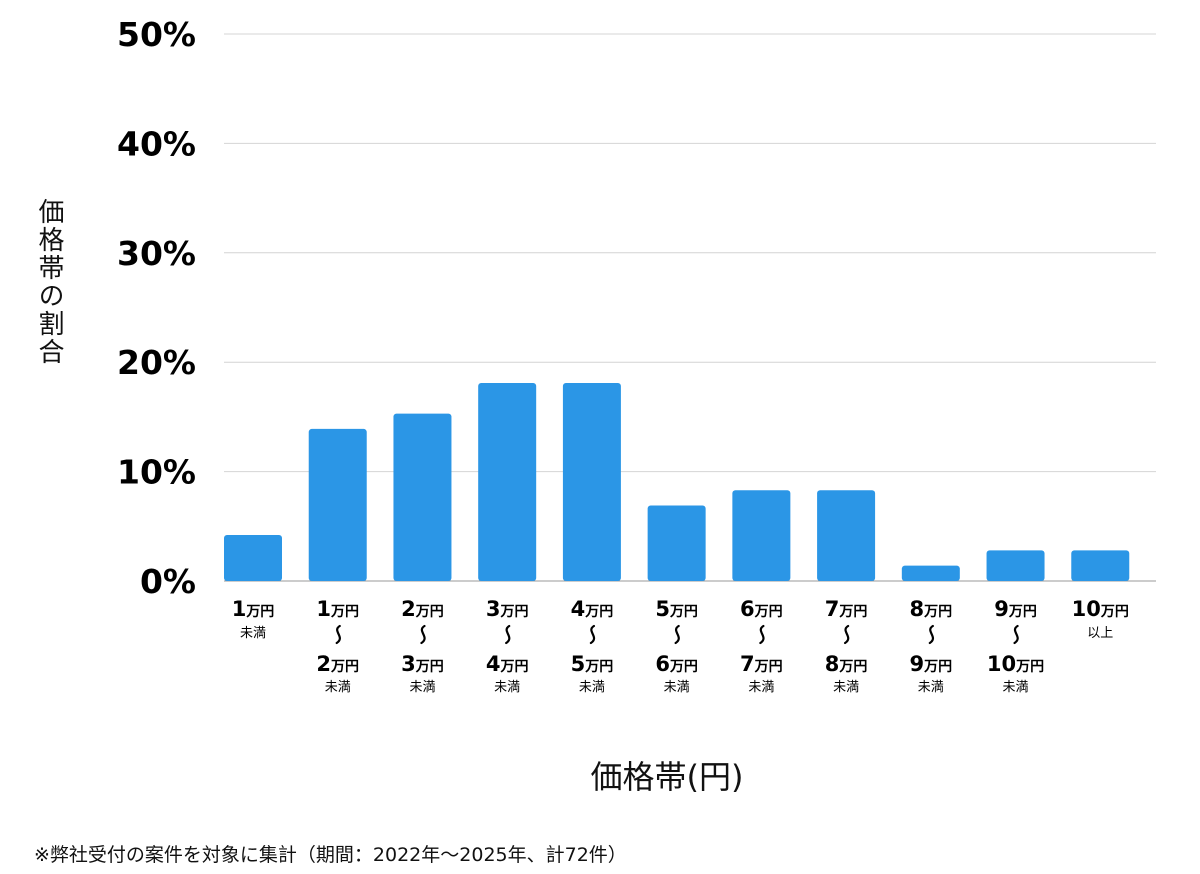 The image size is (1200, 874). Describe the element at coordinates (156, 34) in the screenshot. I see `y-tick-label: 50%` at that location.